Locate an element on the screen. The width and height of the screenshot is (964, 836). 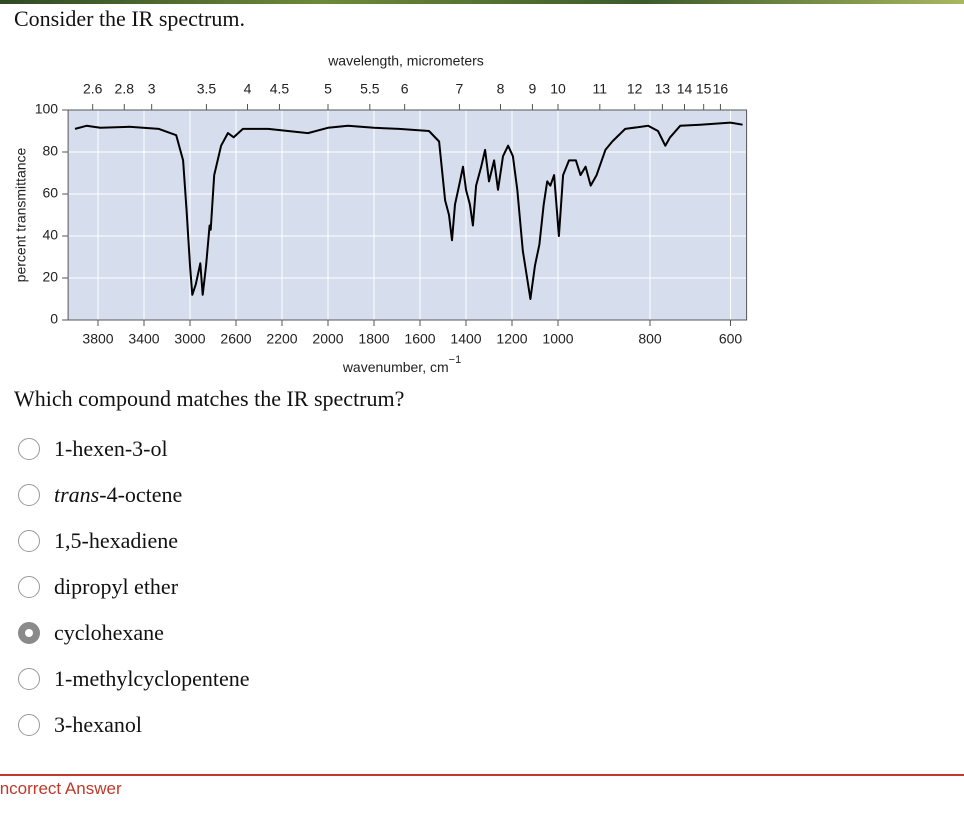
y-tick-label: 40 is located at coordinates (51, 235).